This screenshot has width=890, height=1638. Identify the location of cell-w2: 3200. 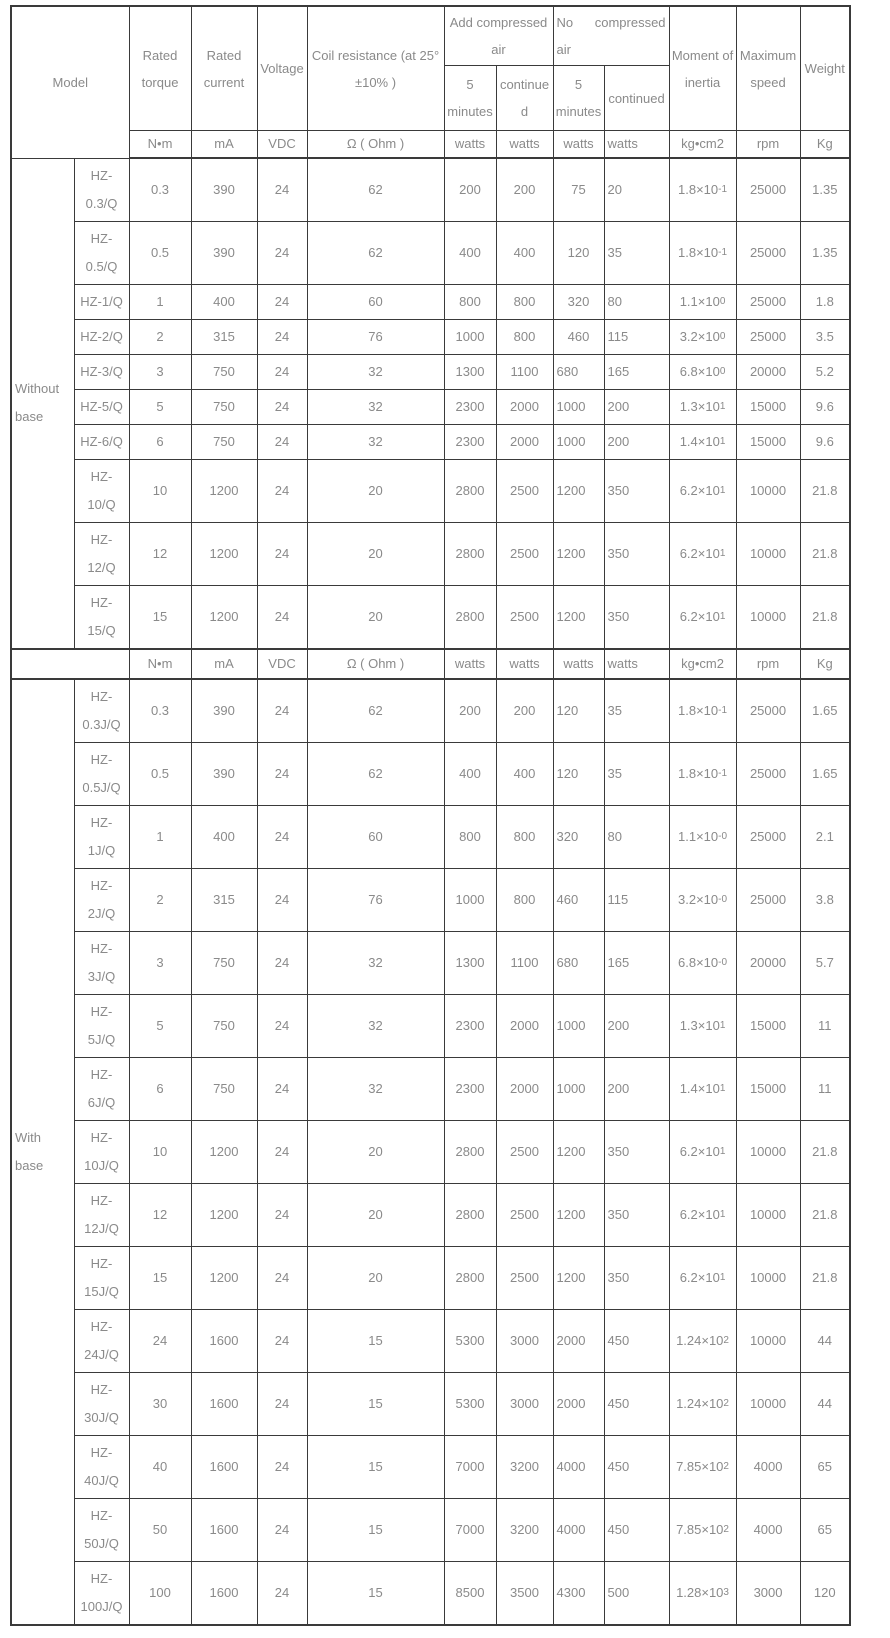
(524, 1466).